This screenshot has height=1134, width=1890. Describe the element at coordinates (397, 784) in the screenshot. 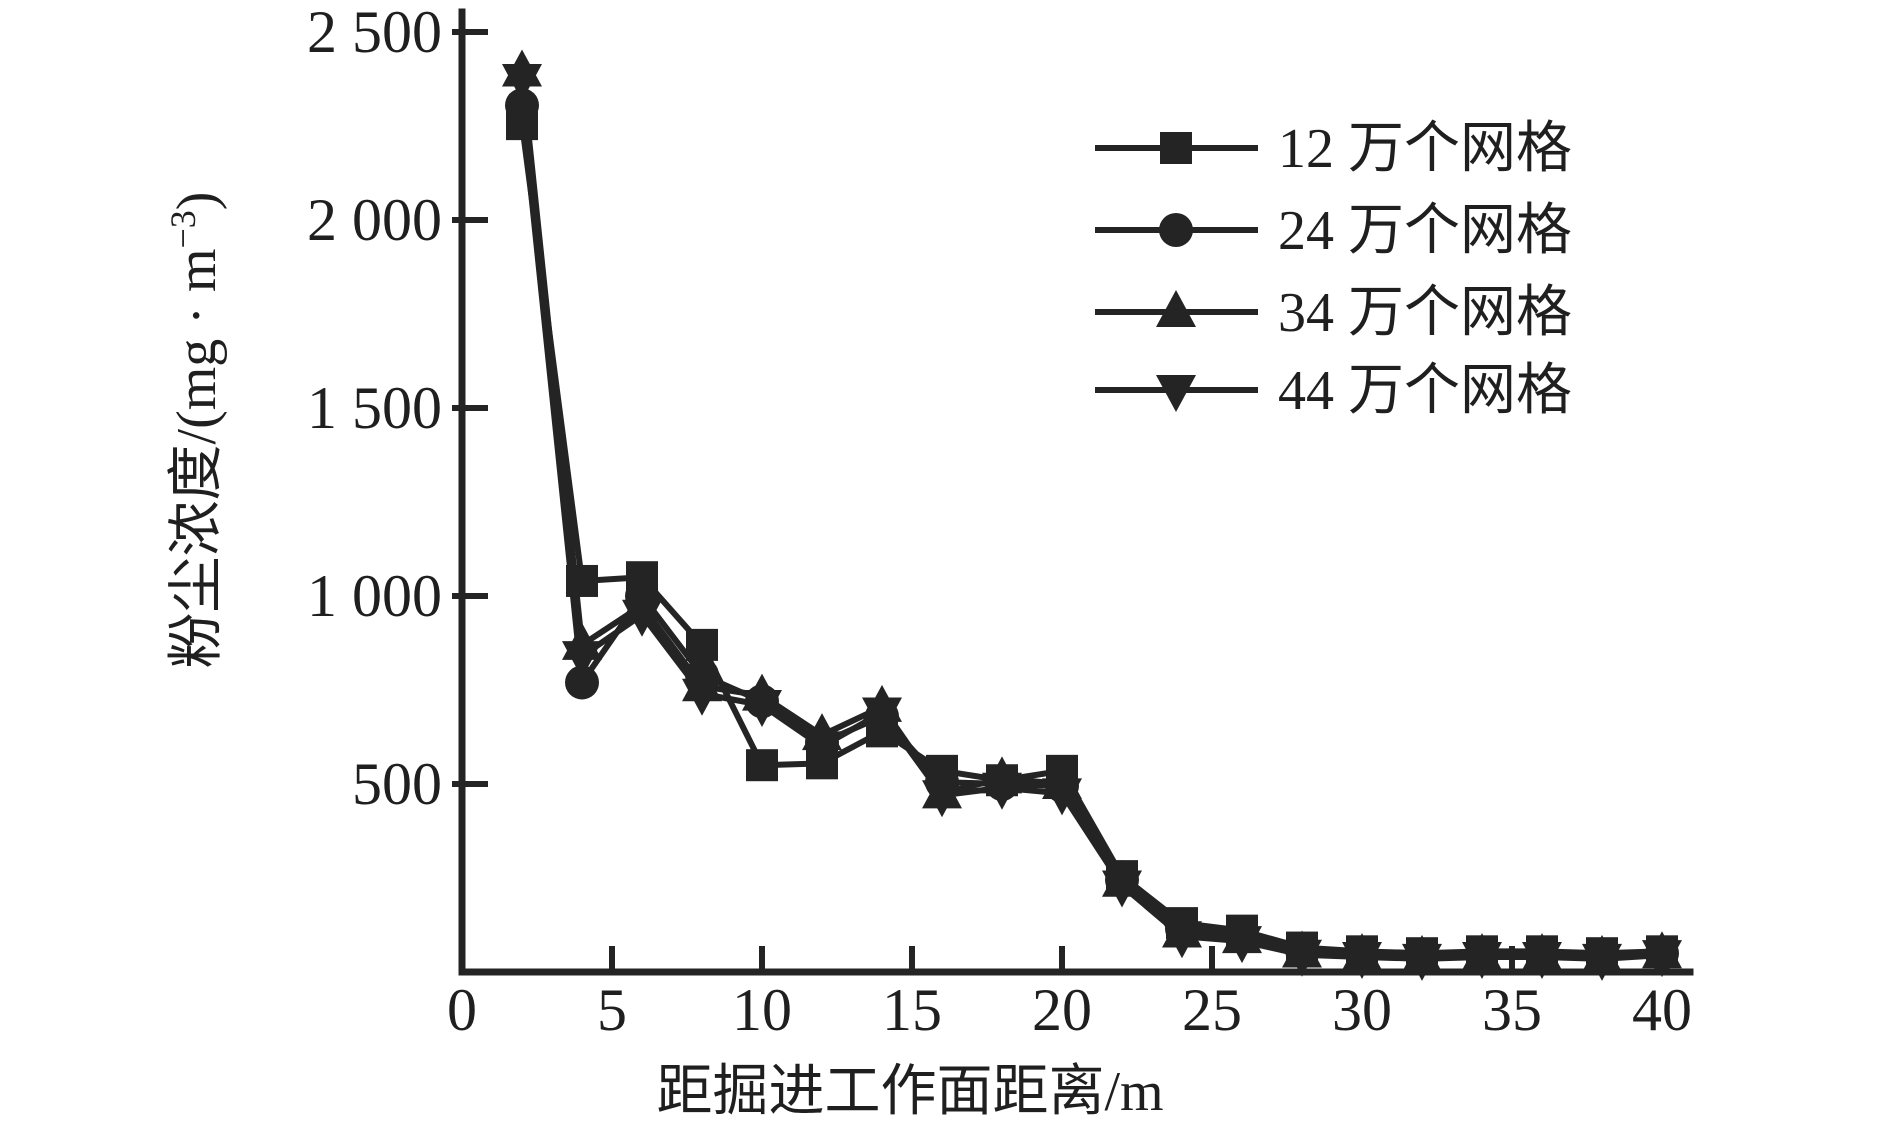

I see `y-tick-label: 500` at that location.